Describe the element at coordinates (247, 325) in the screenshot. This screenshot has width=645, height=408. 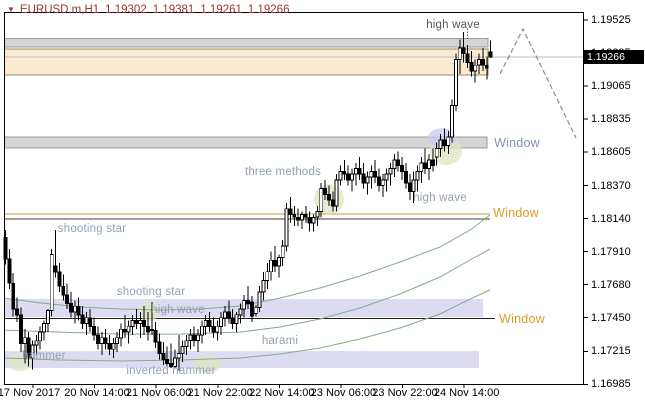
I see `moving-average-line` at that location.